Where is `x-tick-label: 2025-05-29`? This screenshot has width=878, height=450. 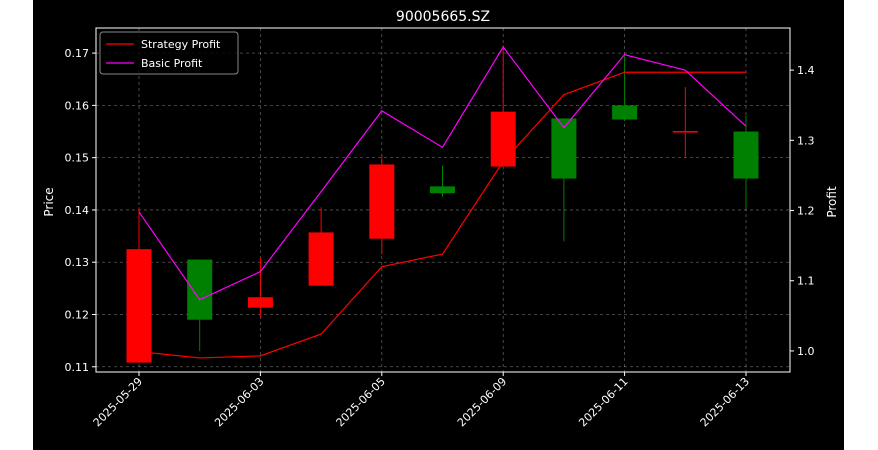
x-tick-label: 2025-05-29 is located at coordinates (118, 402).